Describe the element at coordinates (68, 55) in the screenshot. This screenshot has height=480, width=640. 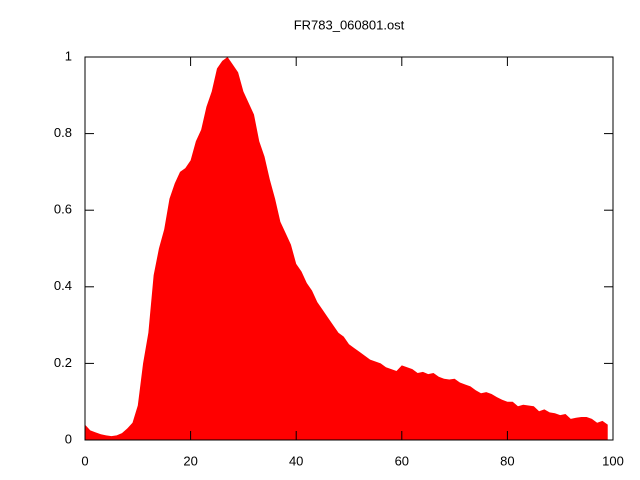
I see `y-tick-label: 1` at that location.